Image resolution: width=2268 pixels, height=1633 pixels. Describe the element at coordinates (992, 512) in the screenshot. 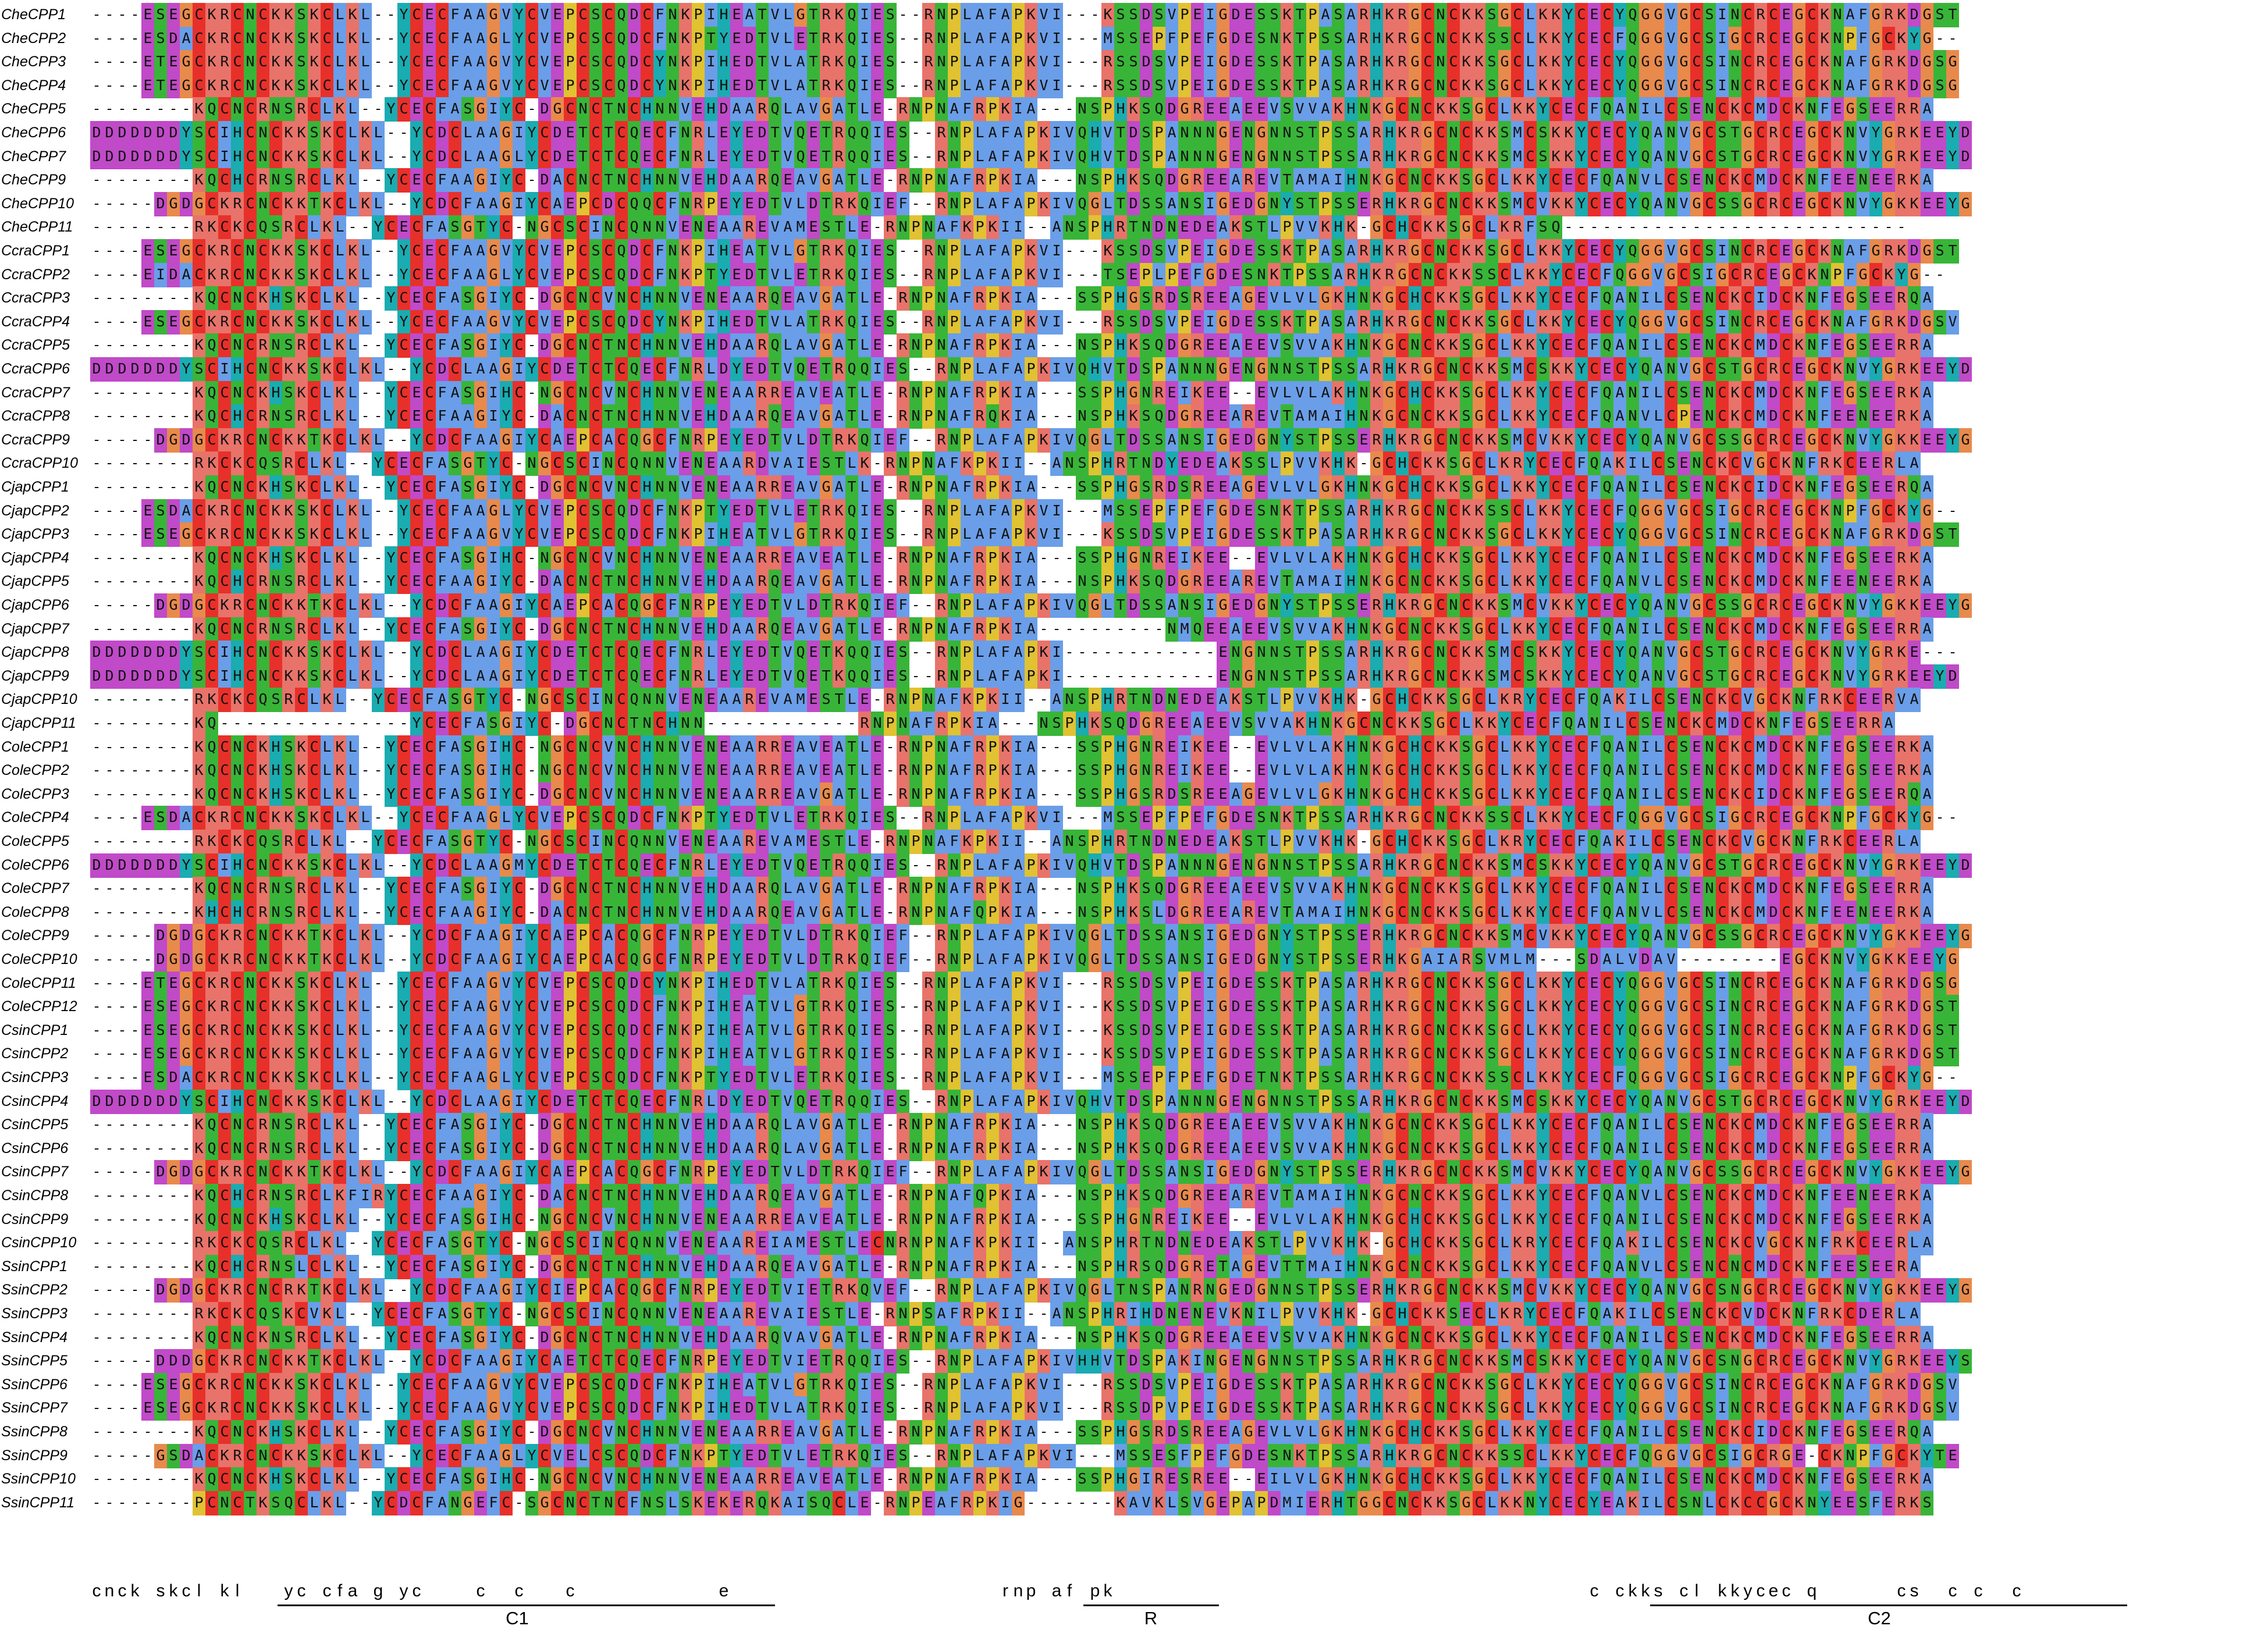

I see `residue: F` at that location.